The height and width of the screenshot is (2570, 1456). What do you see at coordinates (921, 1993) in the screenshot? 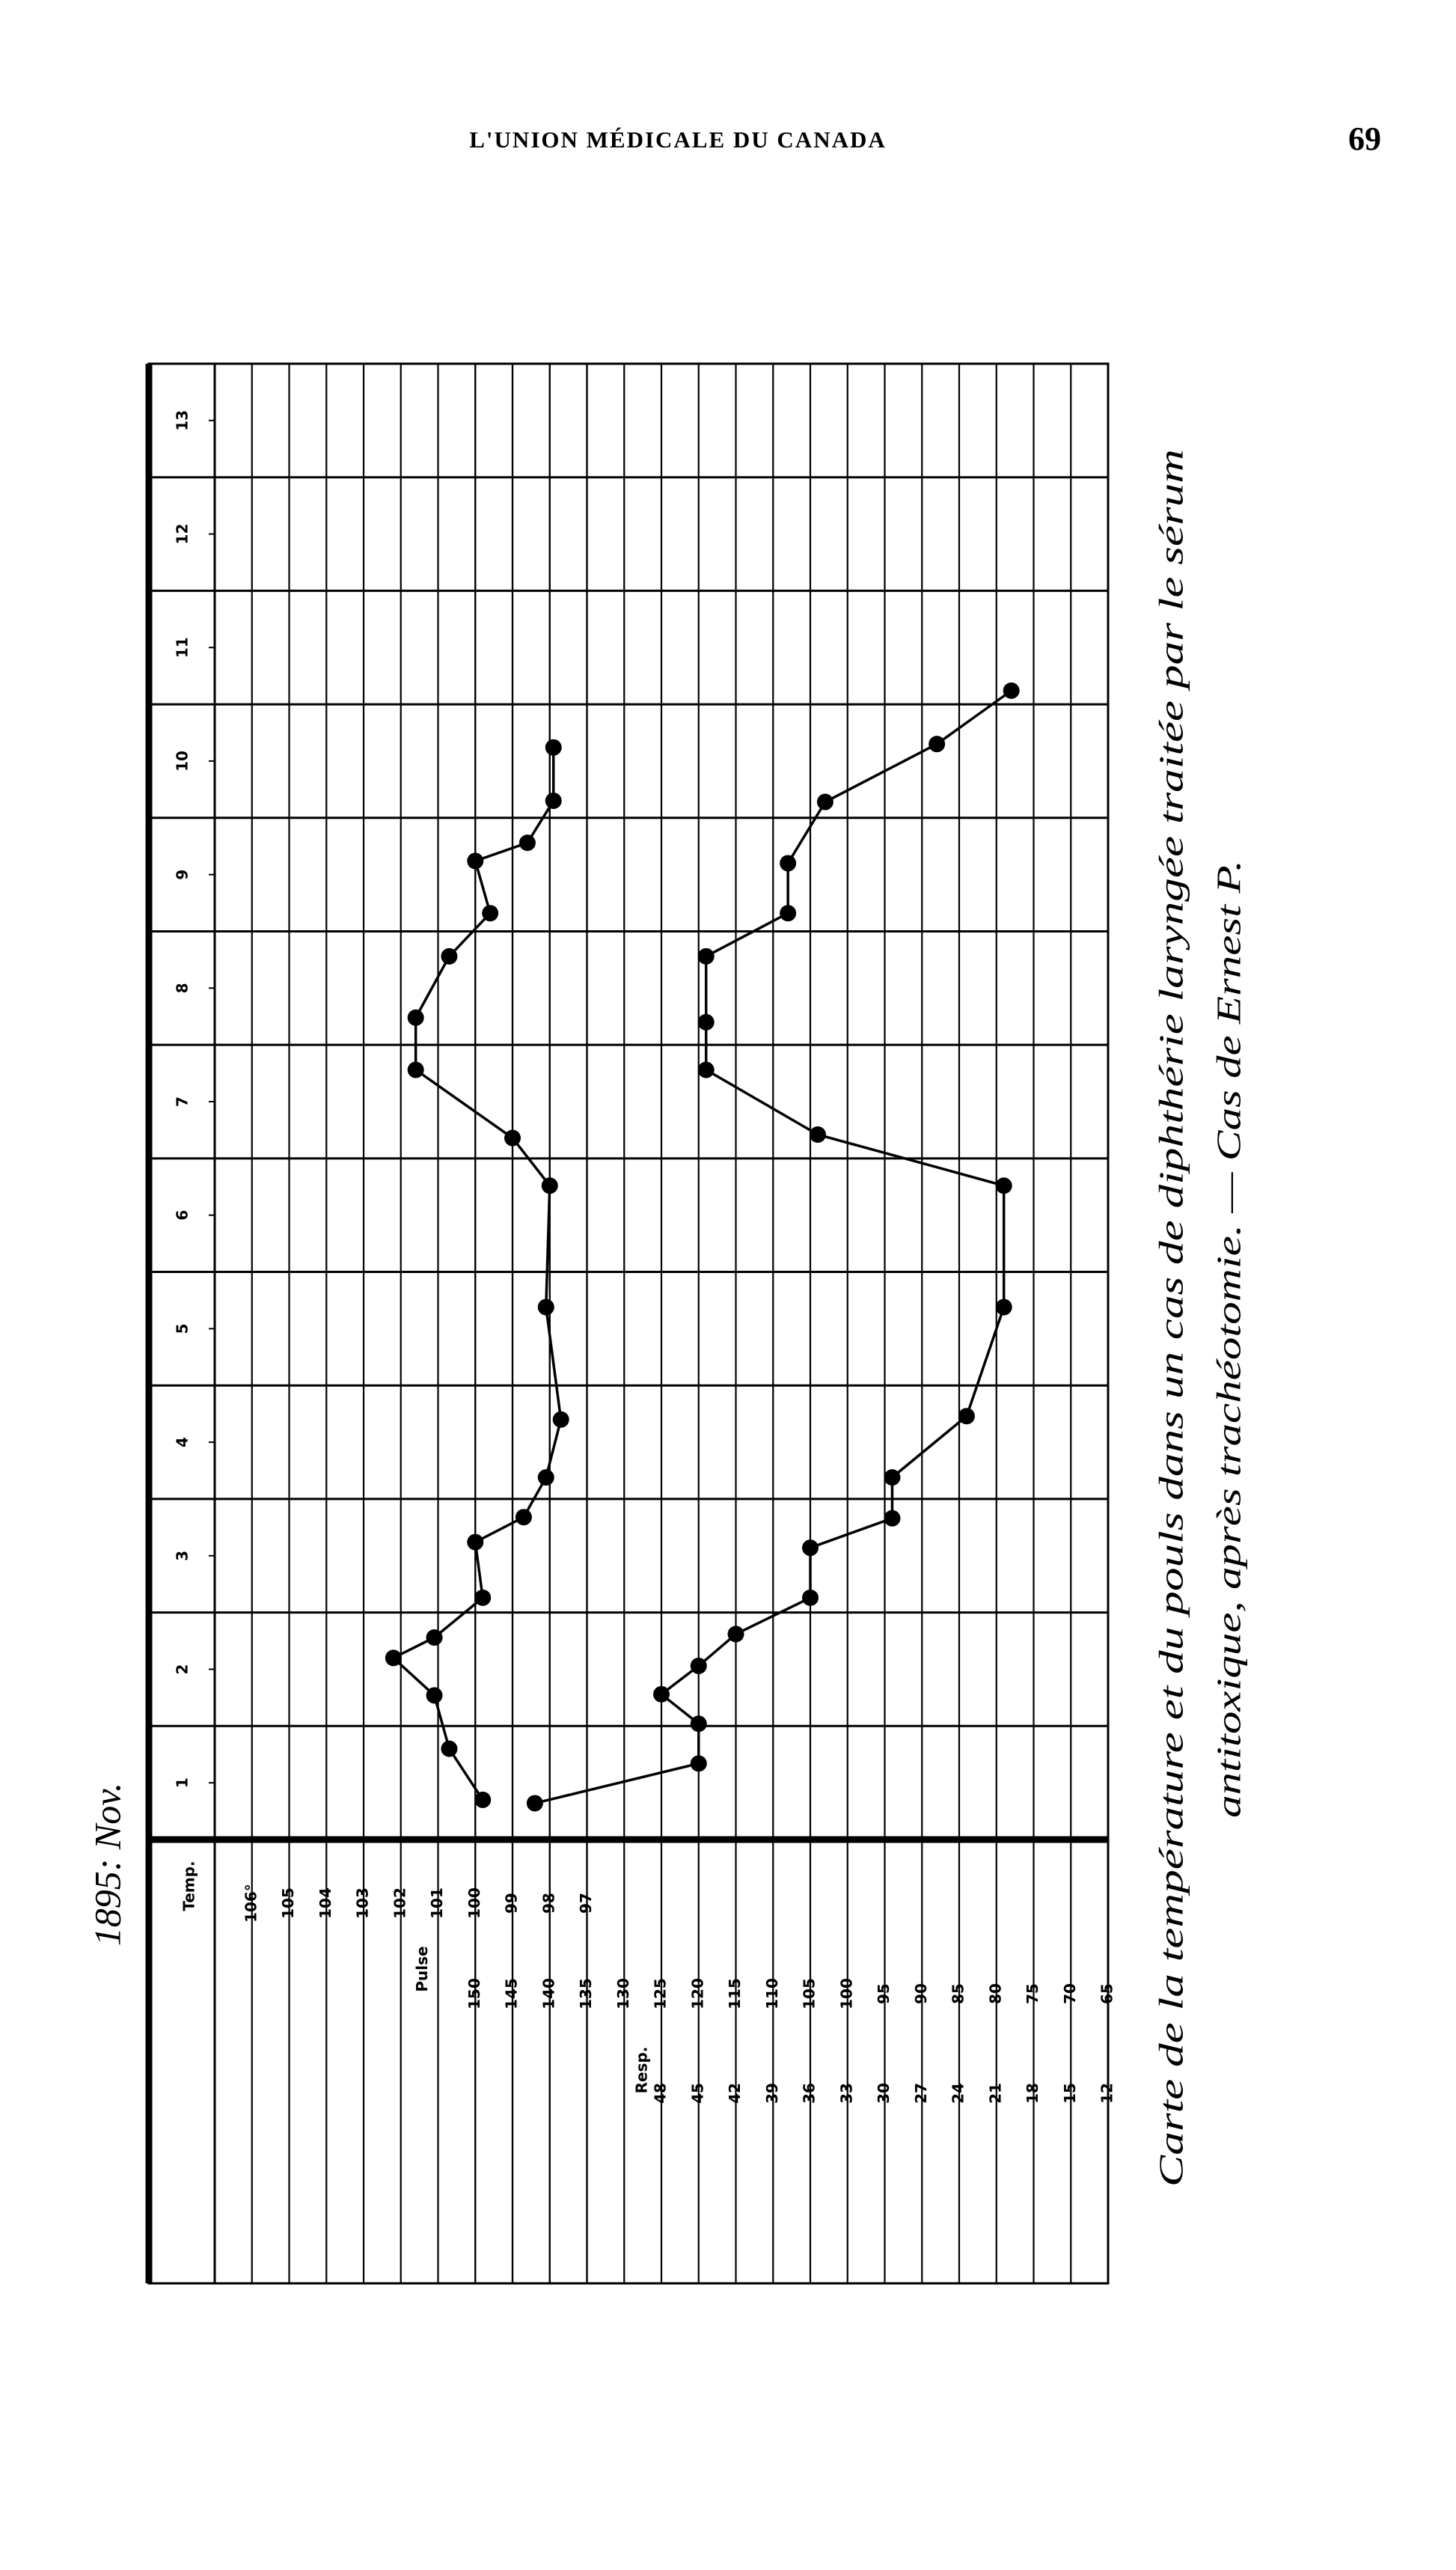
I see `pulse-tick-label: 90` at bounding box center [921, 1993].